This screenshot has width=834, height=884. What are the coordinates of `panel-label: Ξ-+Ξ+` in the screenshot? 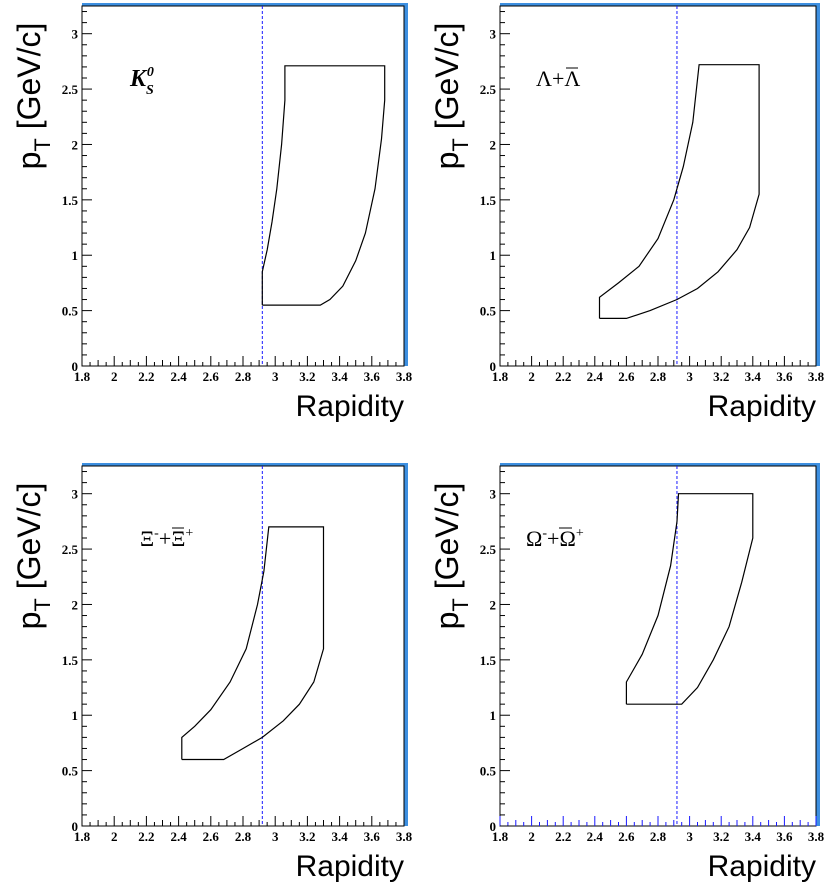 It's located at (166, 538).